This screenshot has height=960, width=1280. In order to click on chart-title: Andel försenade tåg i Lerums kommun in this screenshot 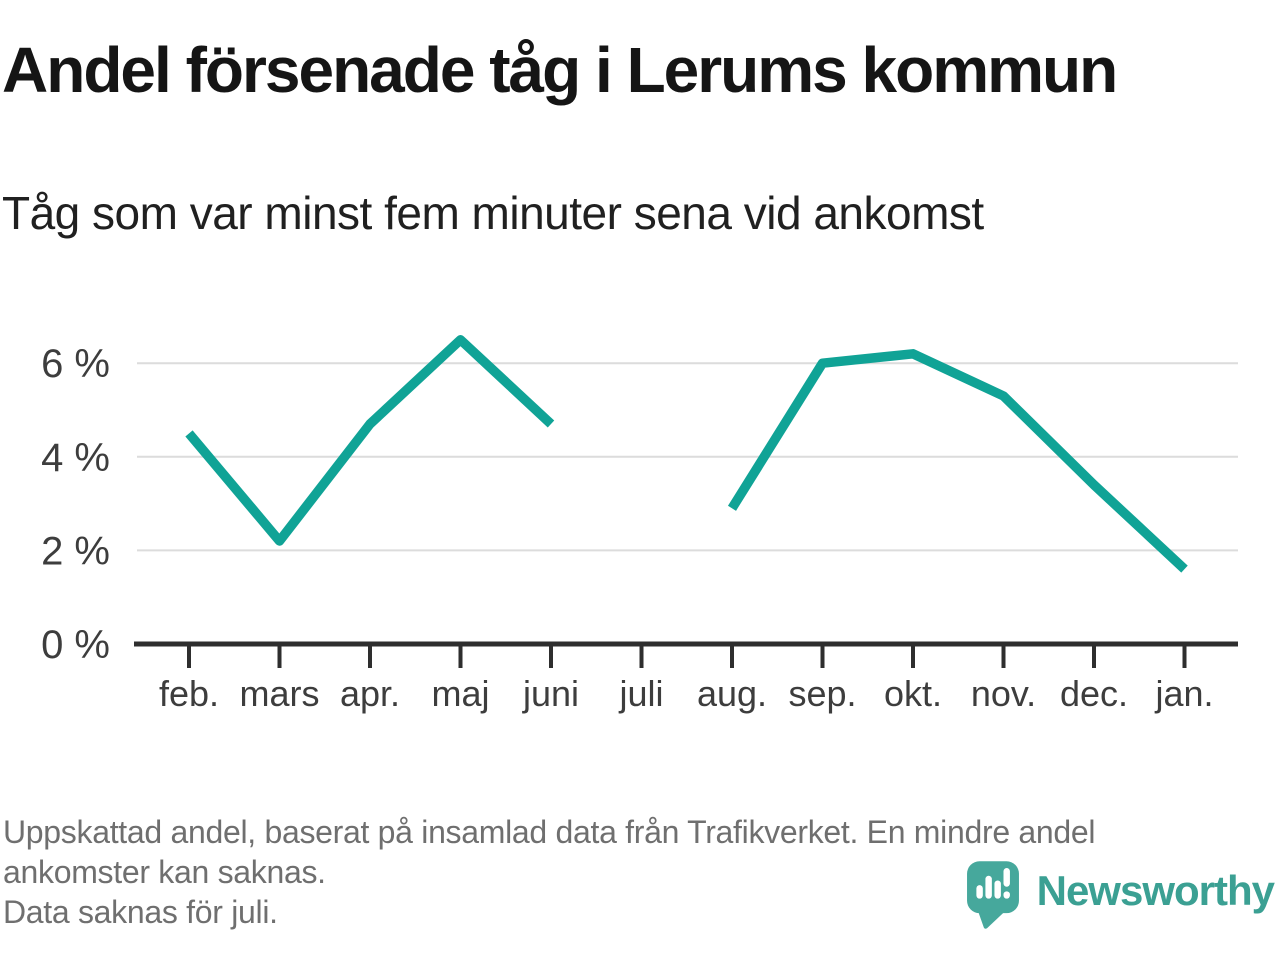, I will do `click(560, 70)`.